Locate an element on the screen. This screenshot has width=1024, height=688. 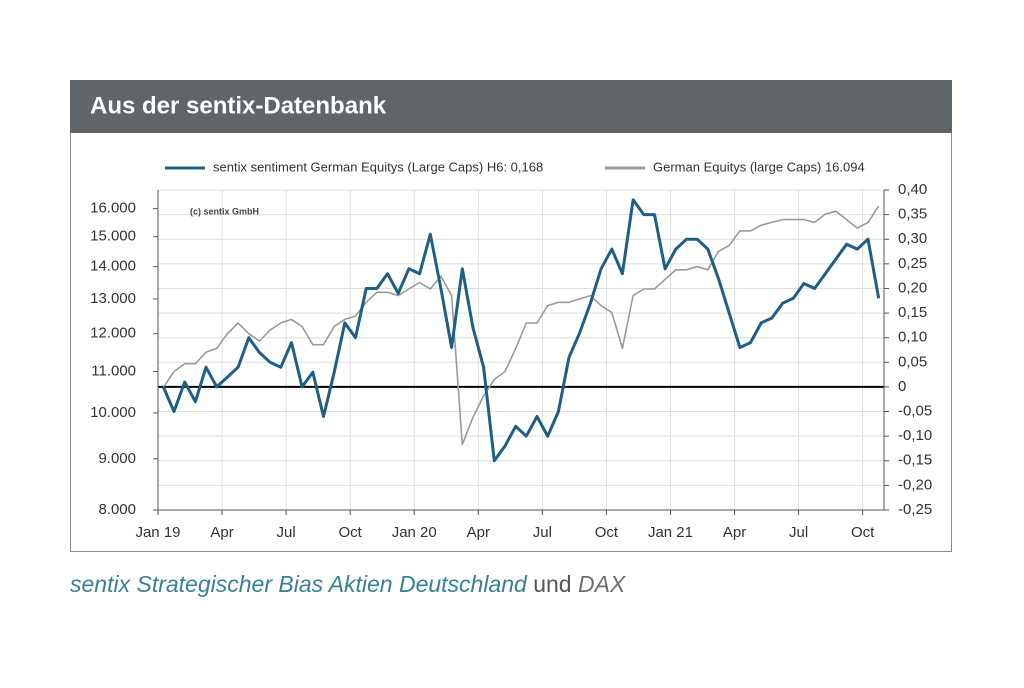
y-tick-label: 14.000 is located at coordinates (113, 266).